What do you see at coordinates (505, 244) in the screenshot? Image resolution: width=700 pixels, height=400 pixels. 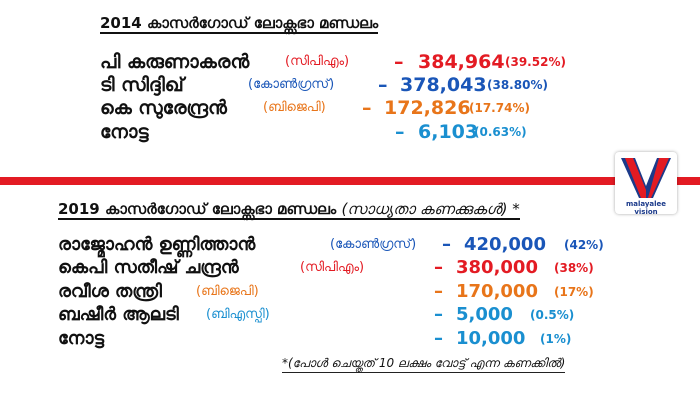 I see `vote-count: 420,000` at bounding box center [505, 244].